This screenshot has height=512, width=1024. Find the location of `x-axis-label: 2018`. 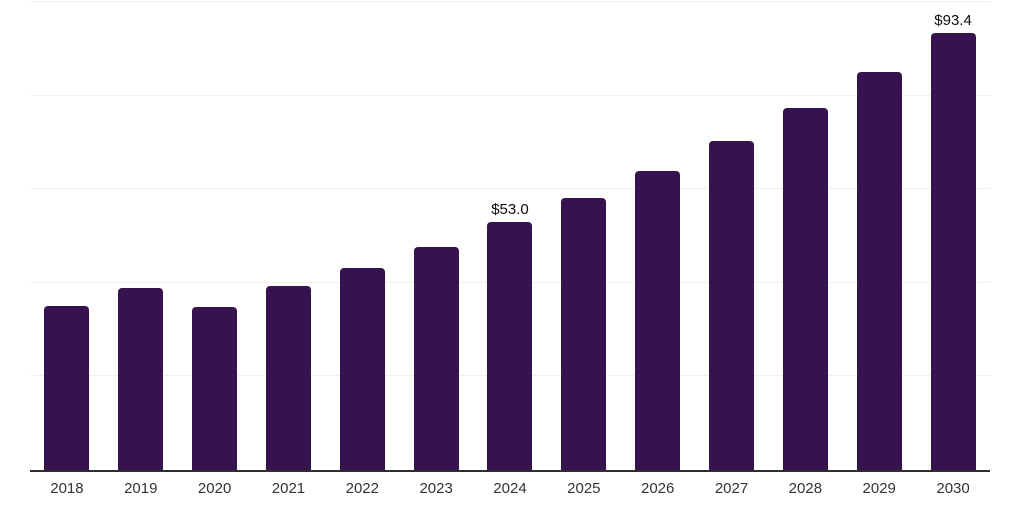

x-axis-label: 2018 is located at coordinates (67, 488).